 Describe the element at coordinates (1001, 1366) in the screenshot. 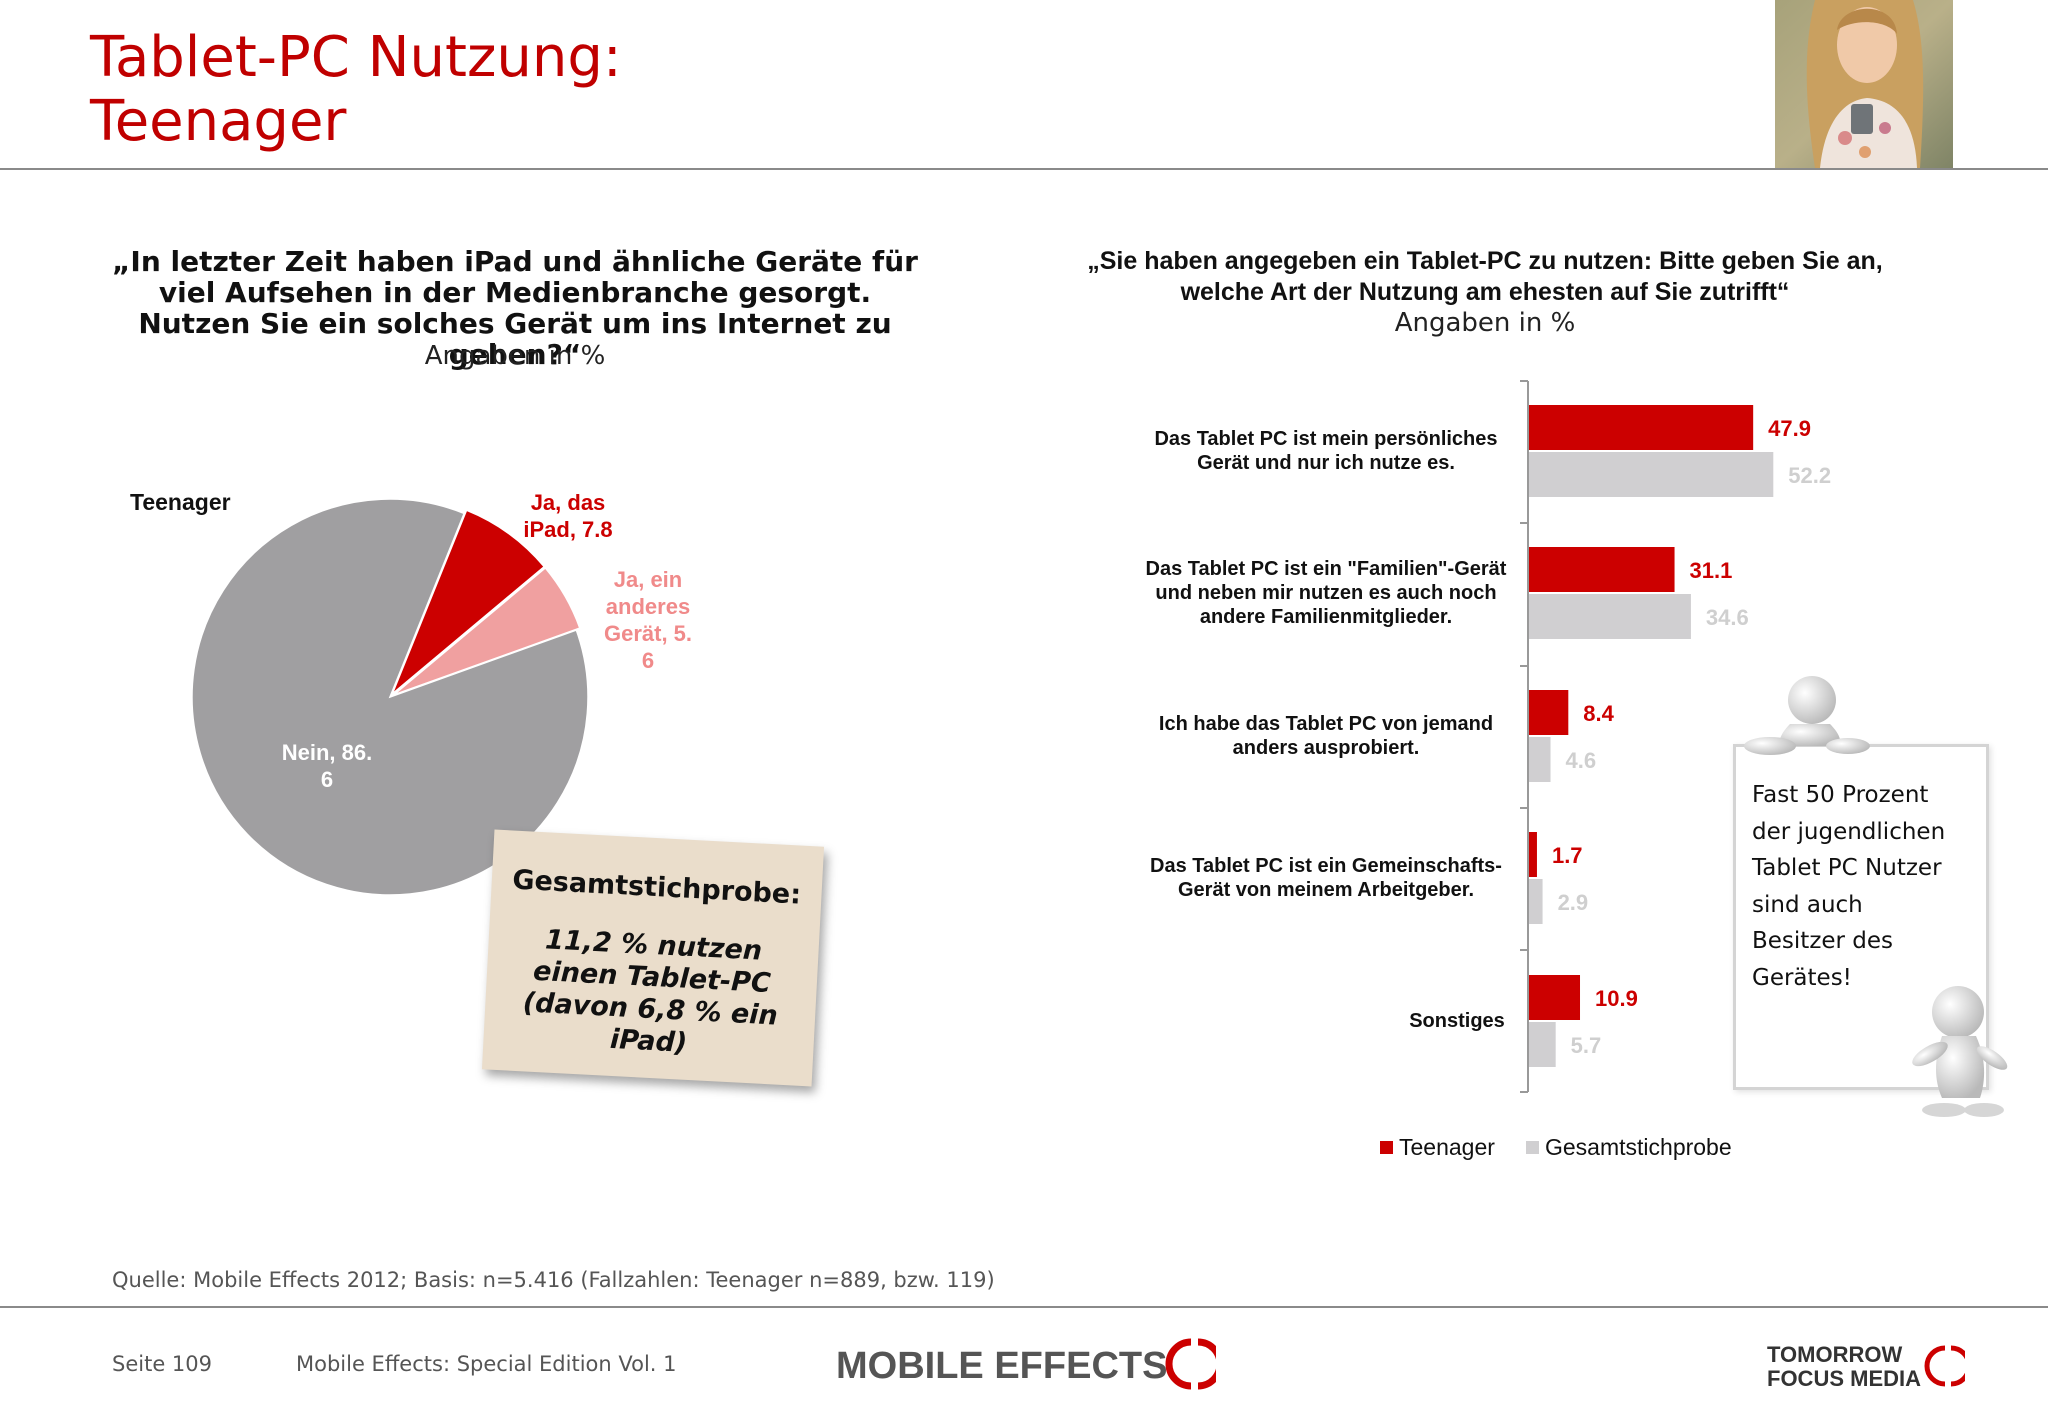

I see `mobile-effects-logo-text: MOBILE EFFECTS` at that location.